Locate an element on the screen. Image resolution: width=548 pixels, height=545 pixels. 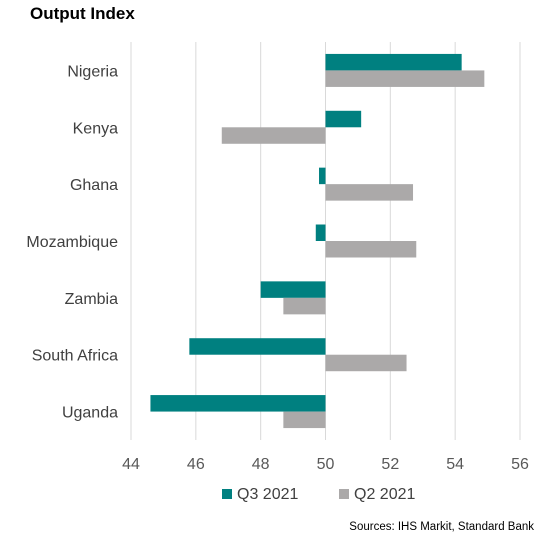
x-tick-label: 50 is located at coordinates (326, 464).